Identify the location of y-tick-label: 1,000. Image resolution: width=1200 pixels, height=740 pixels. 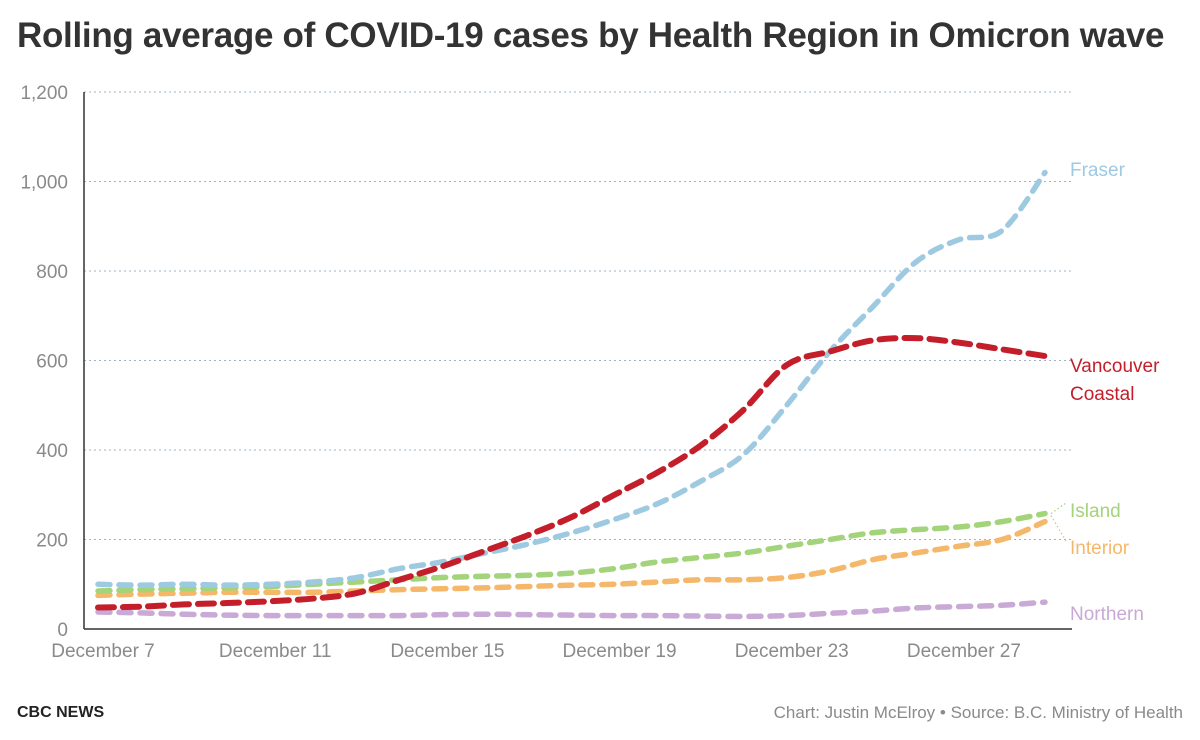
(44, 183).